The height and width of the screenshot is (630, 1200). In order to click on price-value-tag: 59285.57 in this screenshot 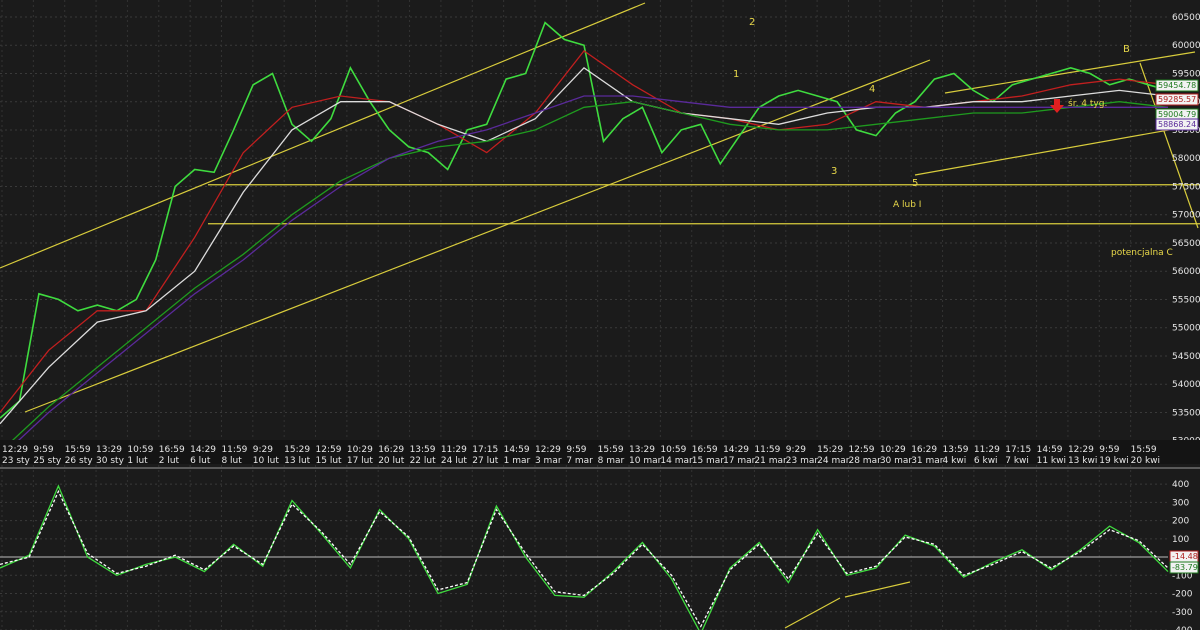, I will do `click(1177, 99)`.